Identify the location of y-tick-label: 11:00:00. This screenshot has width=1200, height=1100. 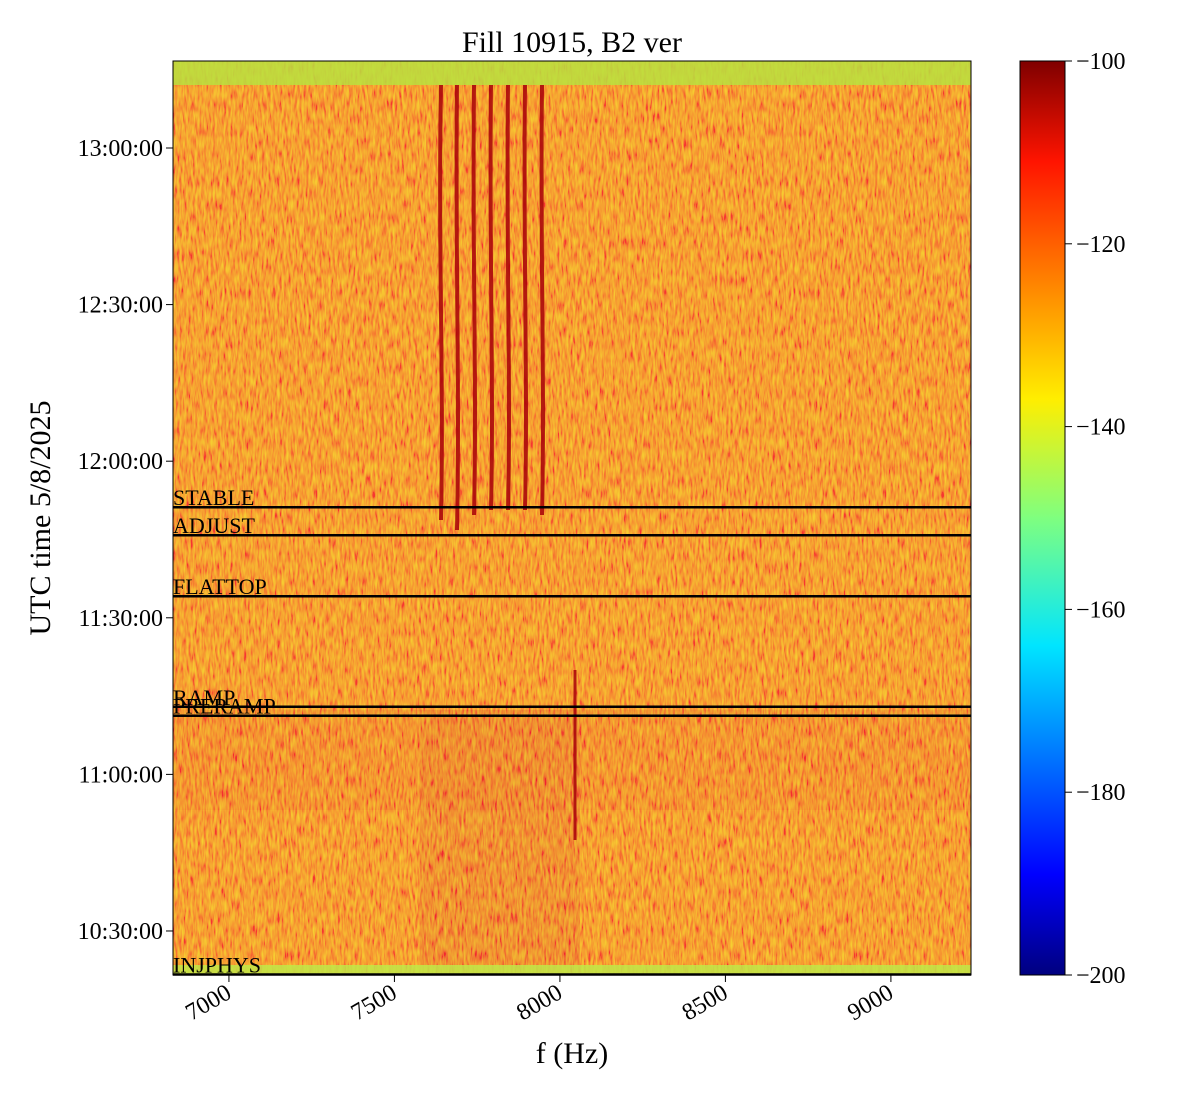
(121, 775).